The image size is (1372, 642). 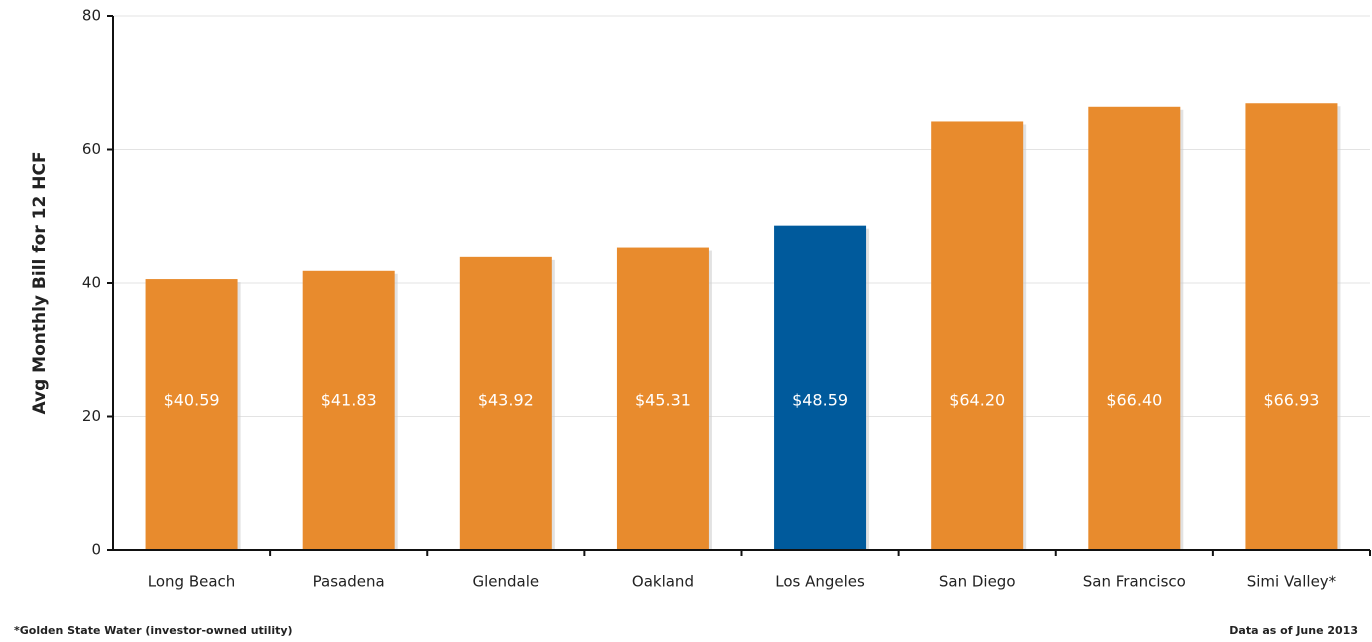 What do you see at coordinates (91, 149) in the screenshot?
I see `y-tick-label: 60` at bounding box center [91, 149].